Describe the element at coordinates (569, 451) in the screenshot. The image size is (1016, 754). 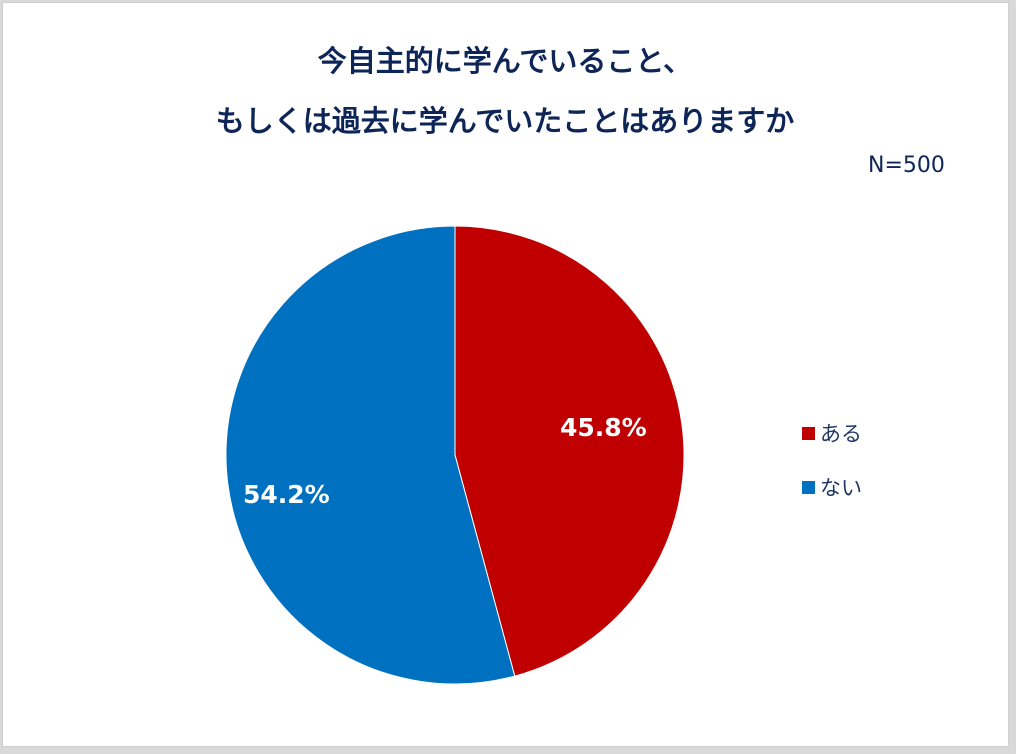
I see `pie-slice-aru` at that location.